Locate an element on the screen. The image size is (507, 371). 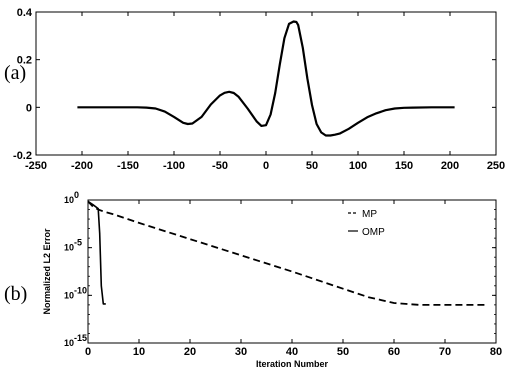
x-tick-label: -150 is located at coordinates (128, 166).